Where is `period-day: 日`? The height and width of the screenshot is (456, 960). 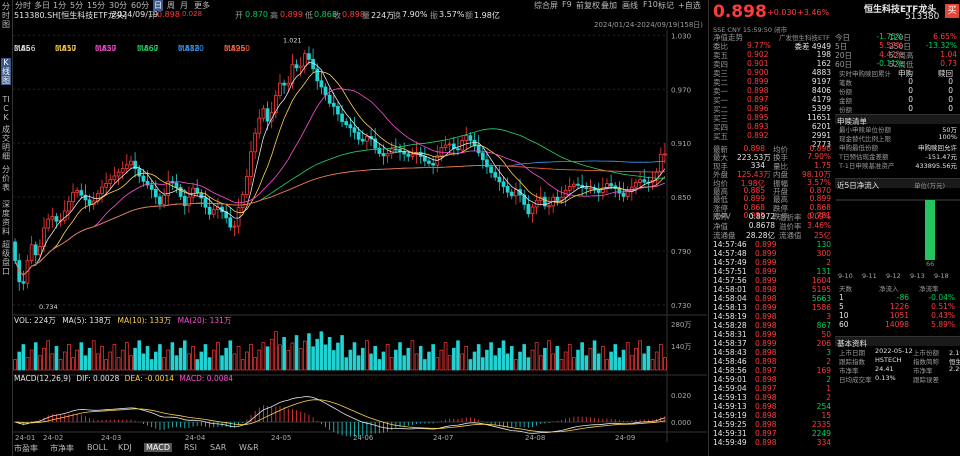
period-day: 日 is located at coordinates (158, 5).